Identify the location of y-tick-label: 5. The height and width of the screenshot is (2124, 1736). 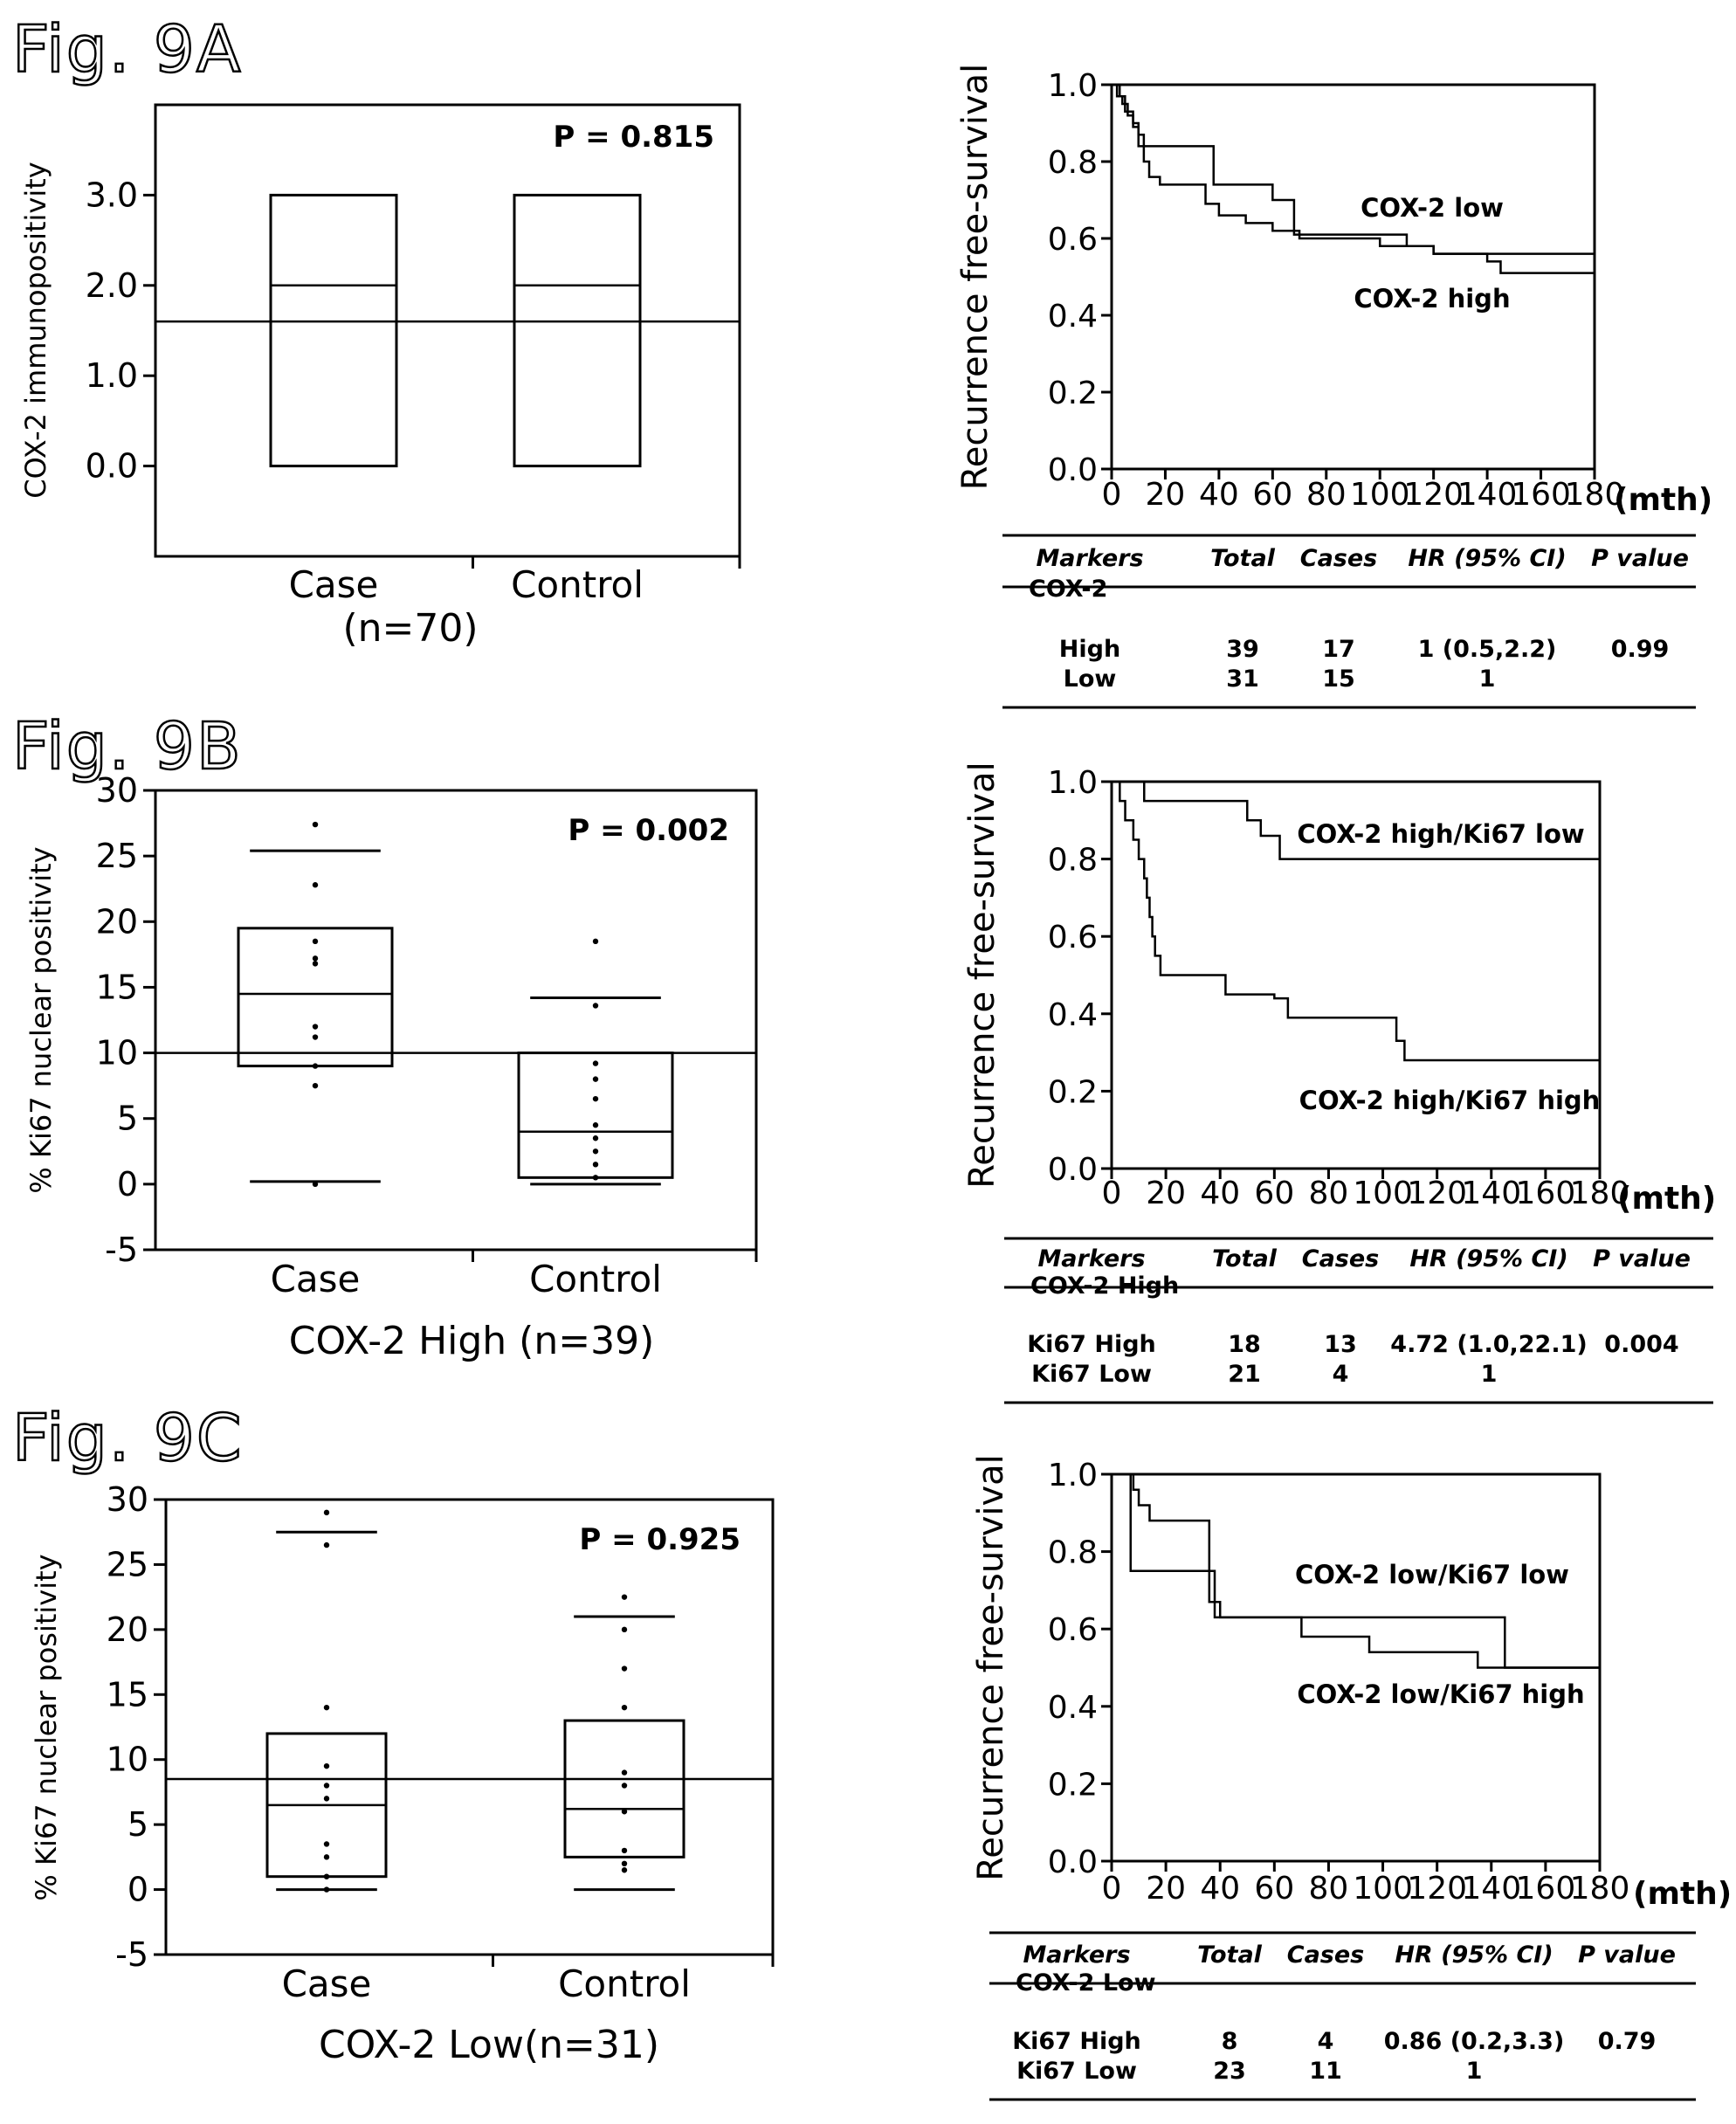
(128, 1119).